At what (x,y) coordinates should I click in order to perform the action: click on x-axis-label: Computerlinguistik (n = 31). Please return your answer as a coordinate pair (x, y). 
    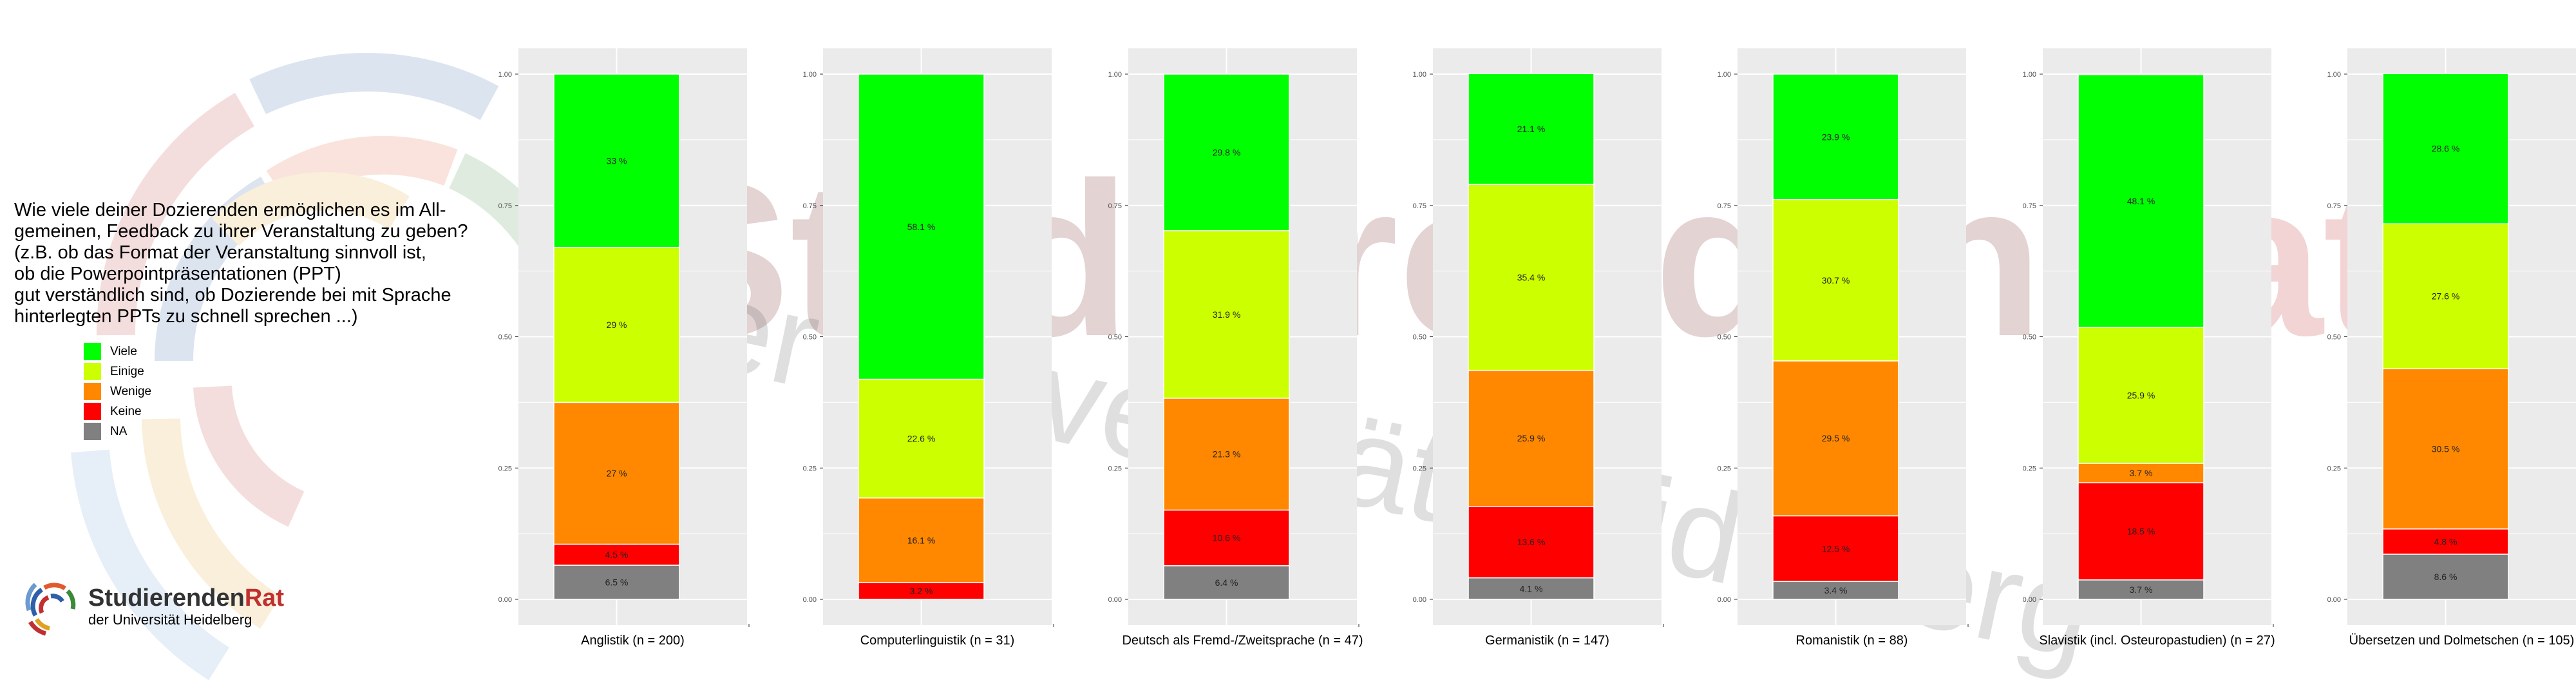
    Looking at the image, I should click on (938, 640).